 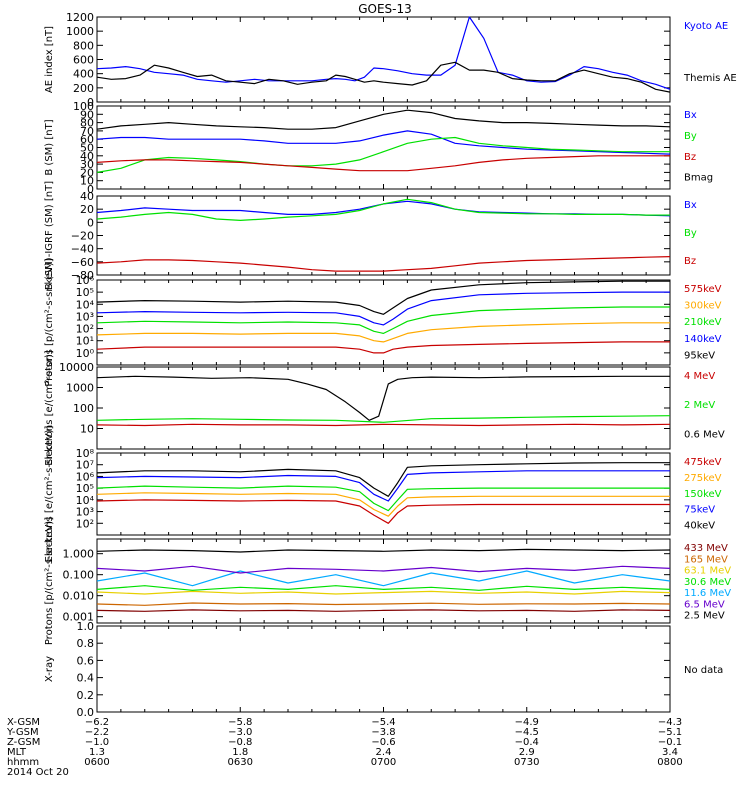 I want to click on y-tick-label: 0.4, so click(x=86, y=678).